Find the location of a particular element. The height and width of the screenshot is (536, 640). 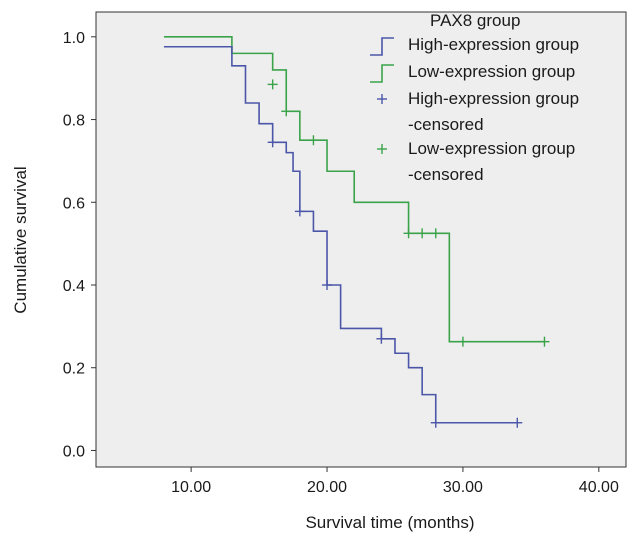

legend-swatch-low-expression is located at coordinates (382, 73).